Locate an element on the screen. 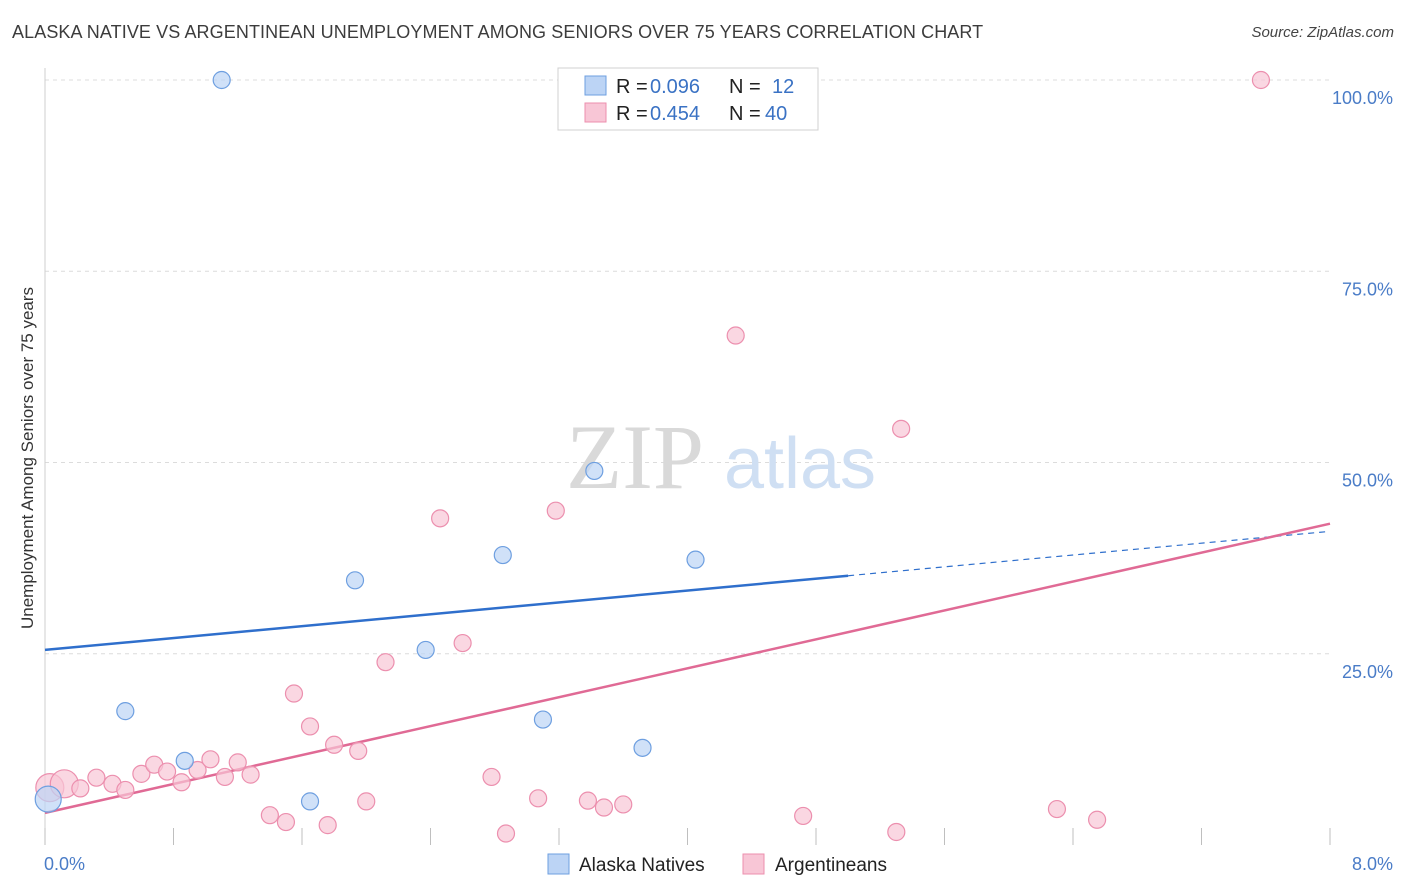 The image size is (1406, 892). legend-swatch-alaska is located at coordinates (595, 85).